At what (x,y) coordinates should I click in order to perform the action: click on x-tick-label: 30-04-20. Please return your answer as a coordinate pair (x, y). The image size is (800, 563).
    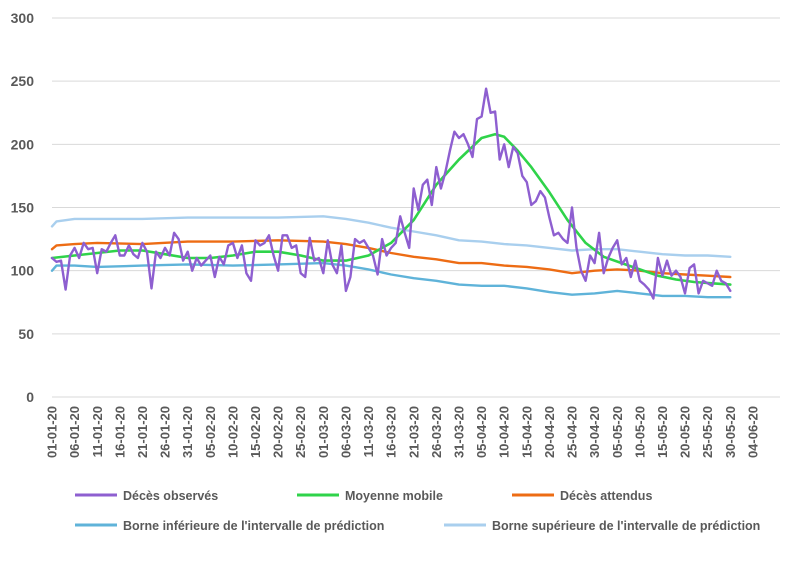
    Looking at the image, I should click on (594, 432).